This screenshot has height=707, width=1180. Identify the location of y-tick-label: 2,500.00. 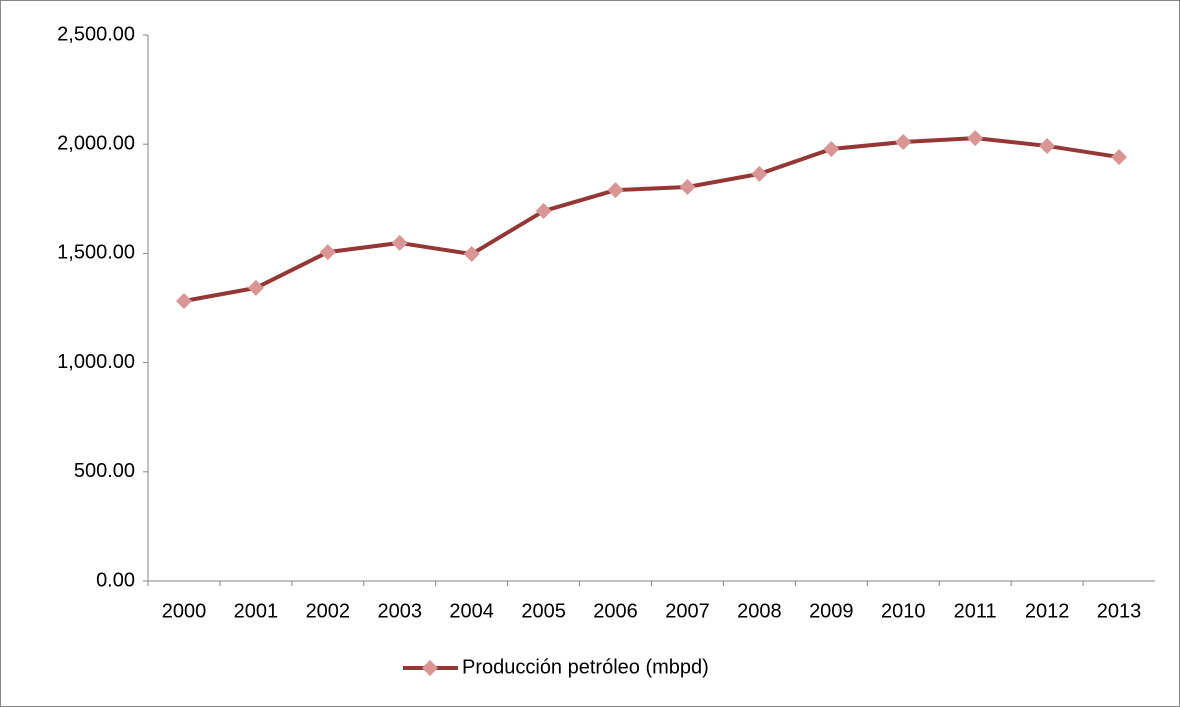
(96, 34).